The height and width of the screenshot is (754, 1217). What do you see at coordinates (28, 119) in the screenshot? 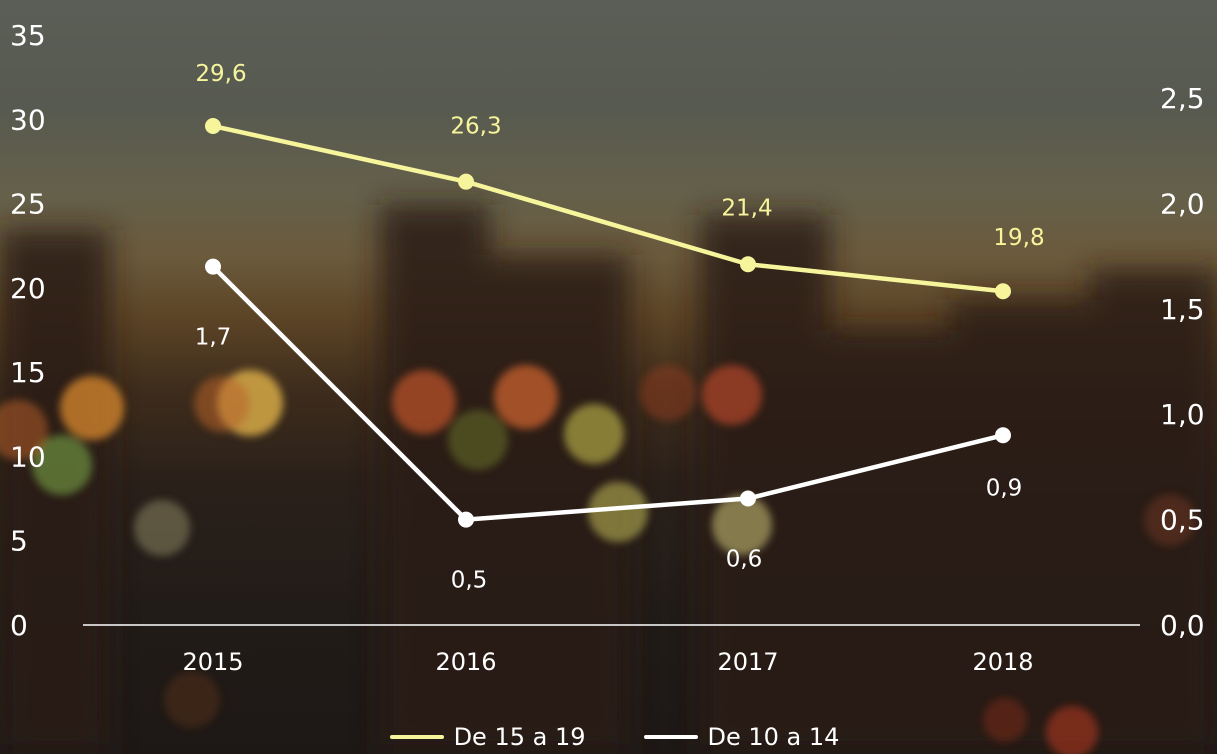
I see `y-left-tick-label: 30` at bounding box center [28, 119].